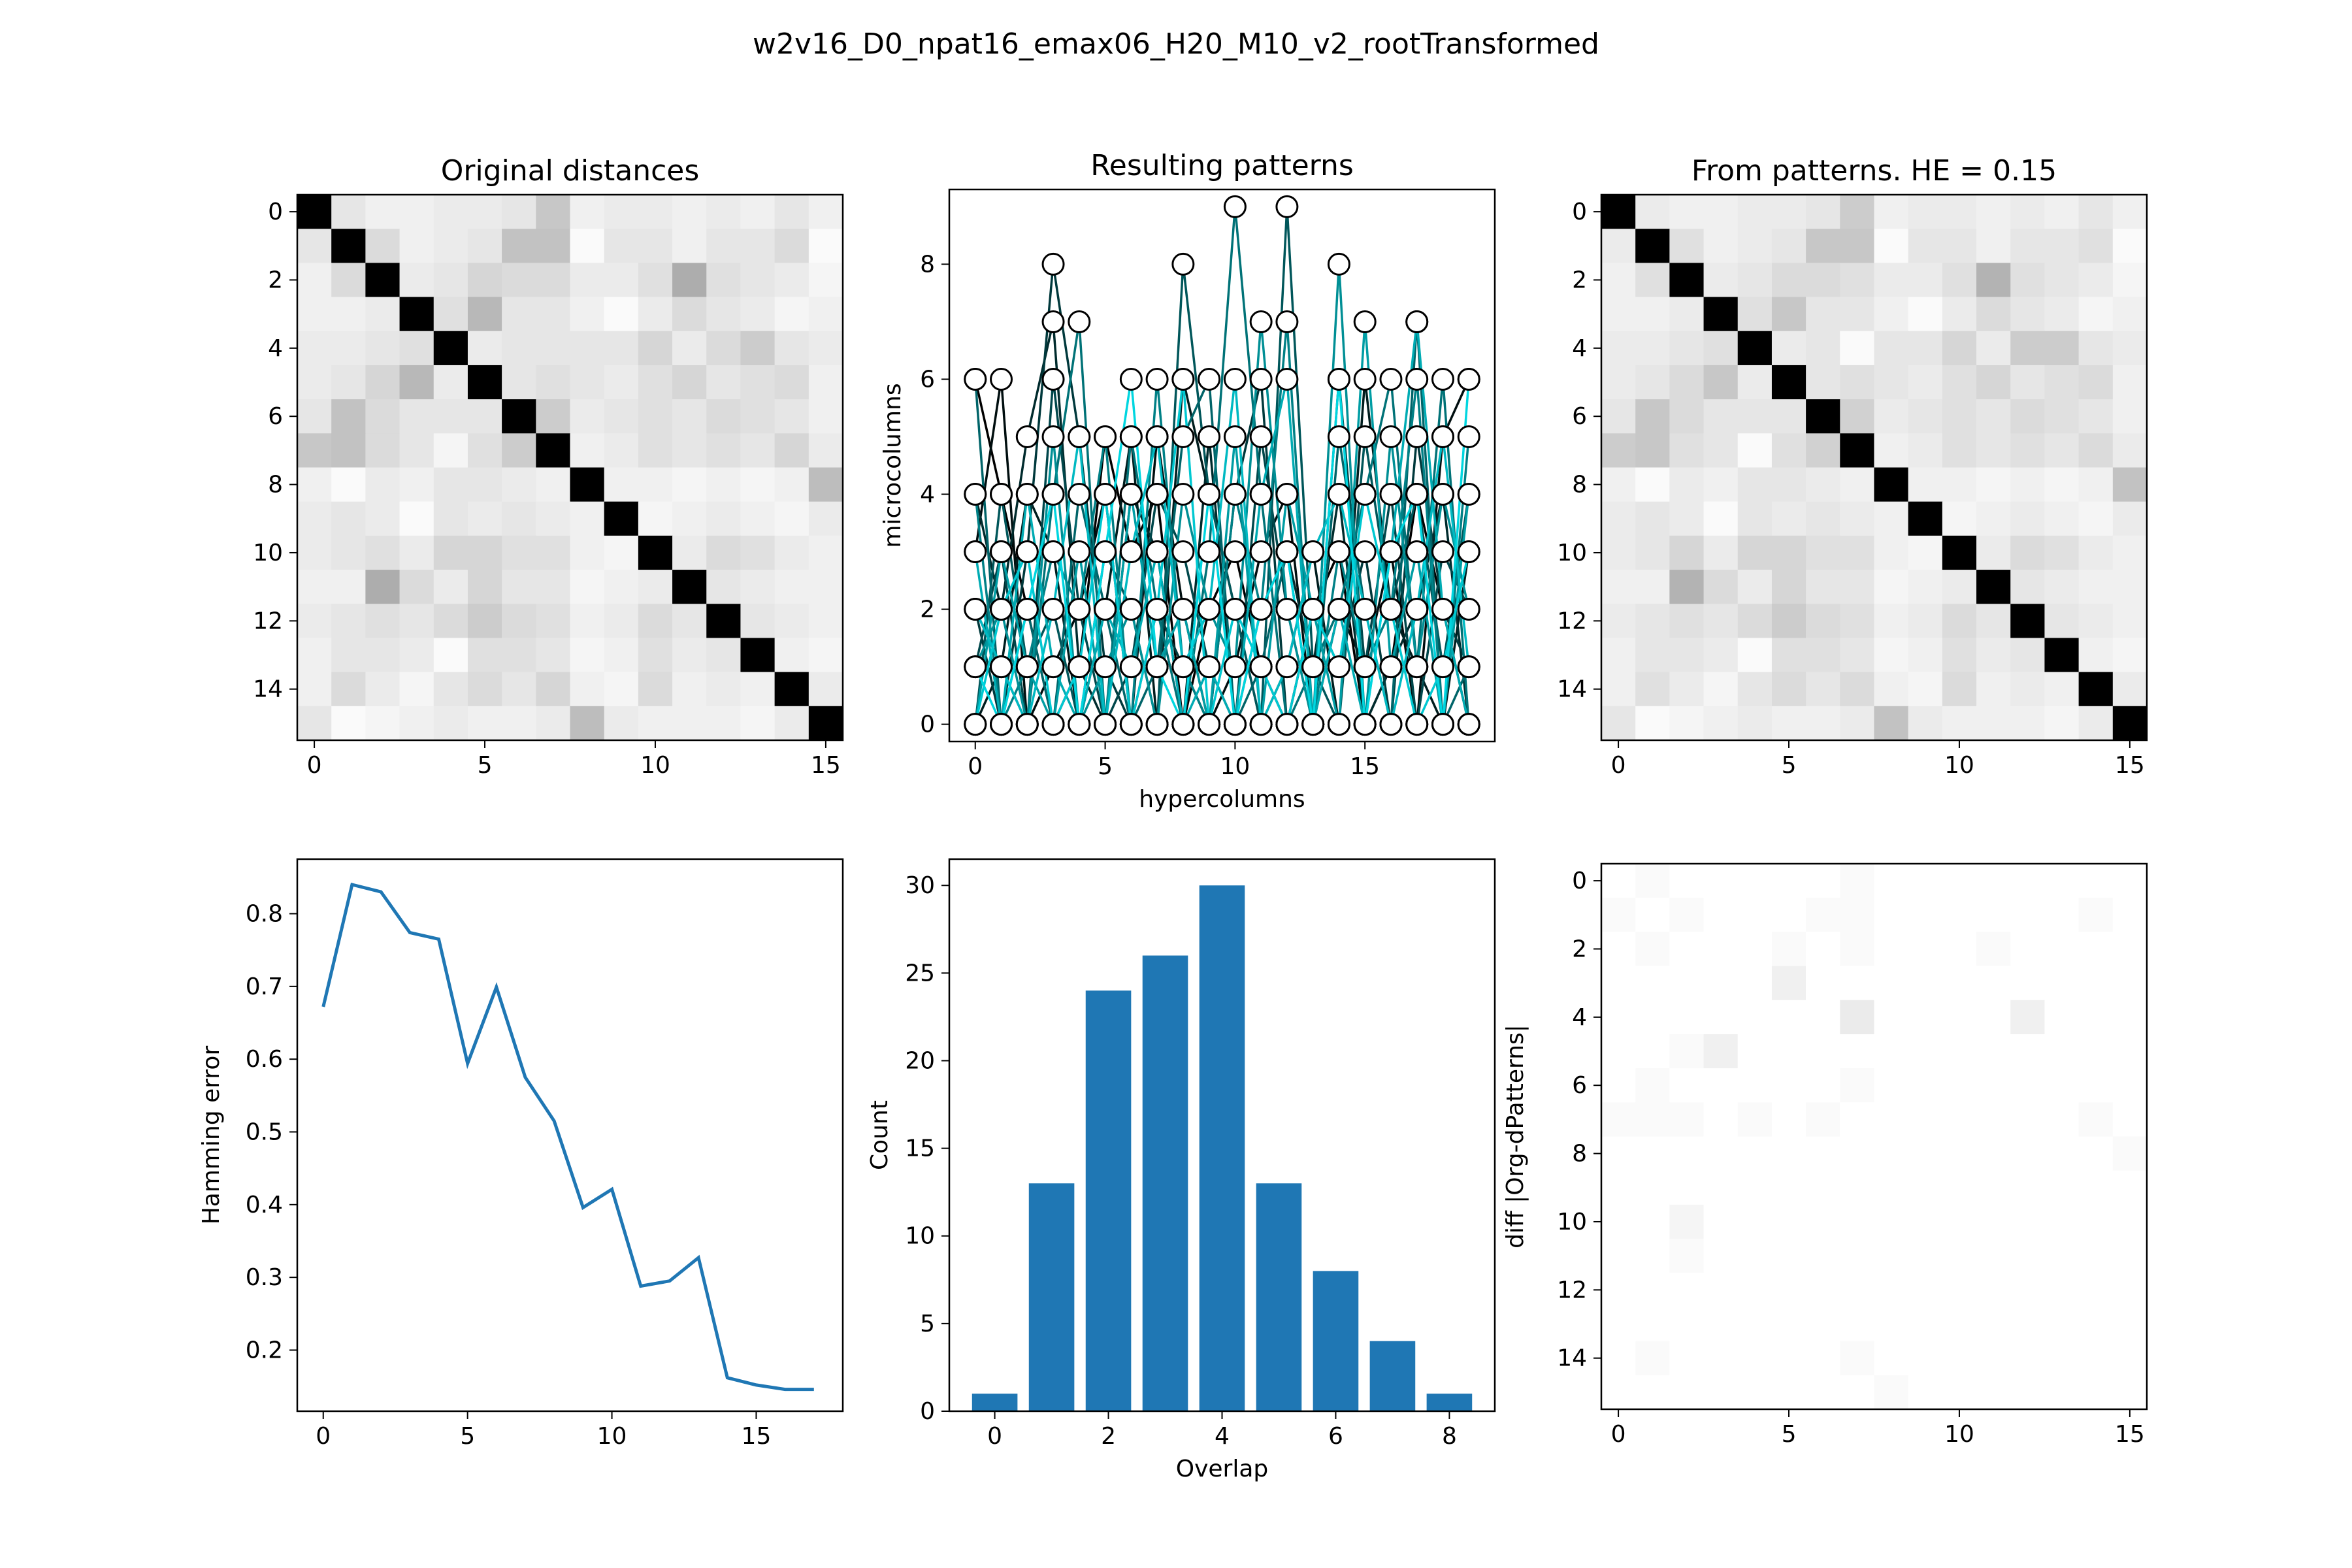 Image resolution: width=2352 pixels, height=1568 pixels. What do you see at coordinates (1235, 766) in the screenshot?
I see `x-tick-label: 10` at bounding box center [1235, 766].